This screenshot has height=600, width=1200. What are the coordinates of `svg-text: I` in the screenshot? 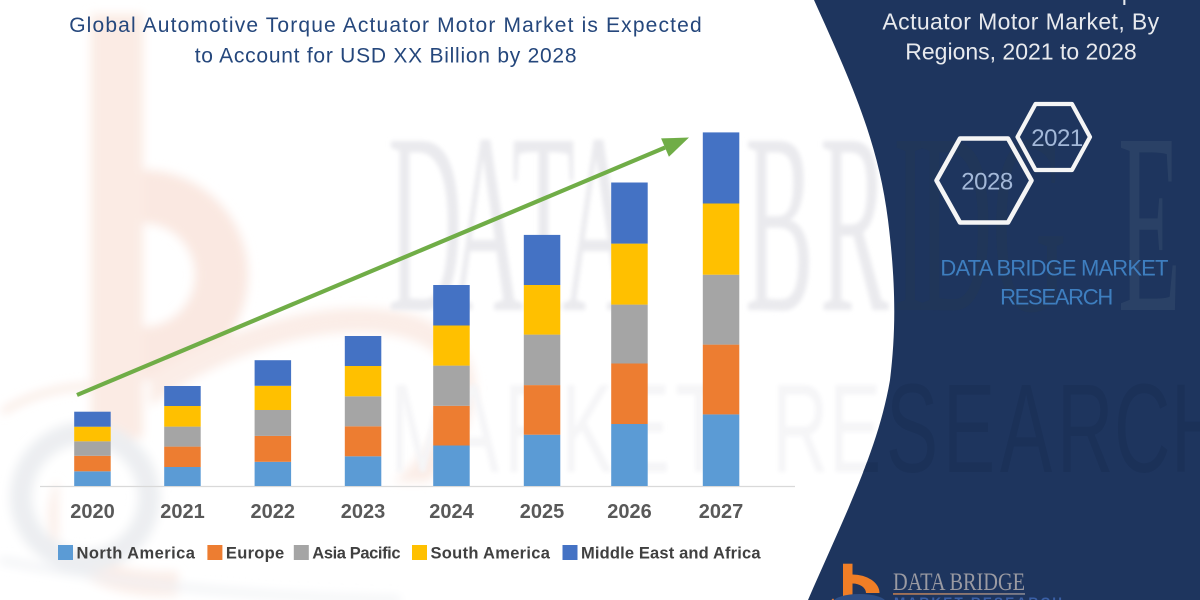 It's located at (910, 223).